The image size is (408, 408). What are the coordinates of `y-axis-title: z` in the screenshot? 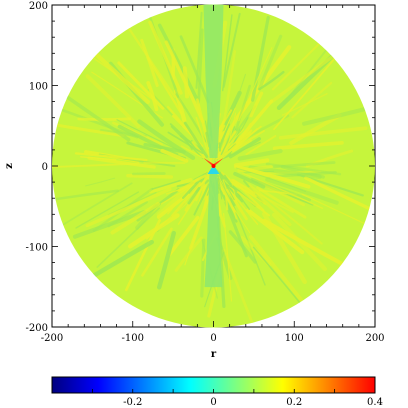 It's located at (9, 166).